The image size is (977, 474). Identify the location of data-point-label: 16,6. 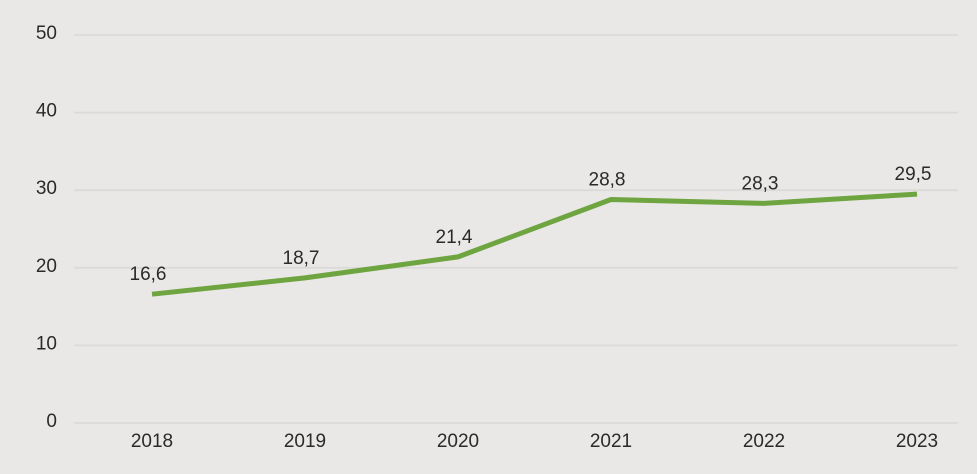
(148, 274).